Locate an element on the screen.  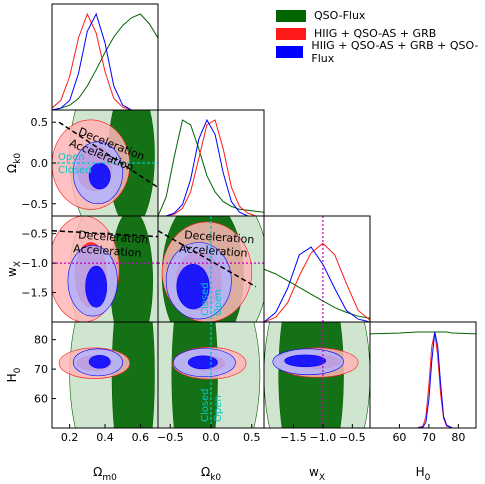
marginal-wx is located at coordinates (317, 269).